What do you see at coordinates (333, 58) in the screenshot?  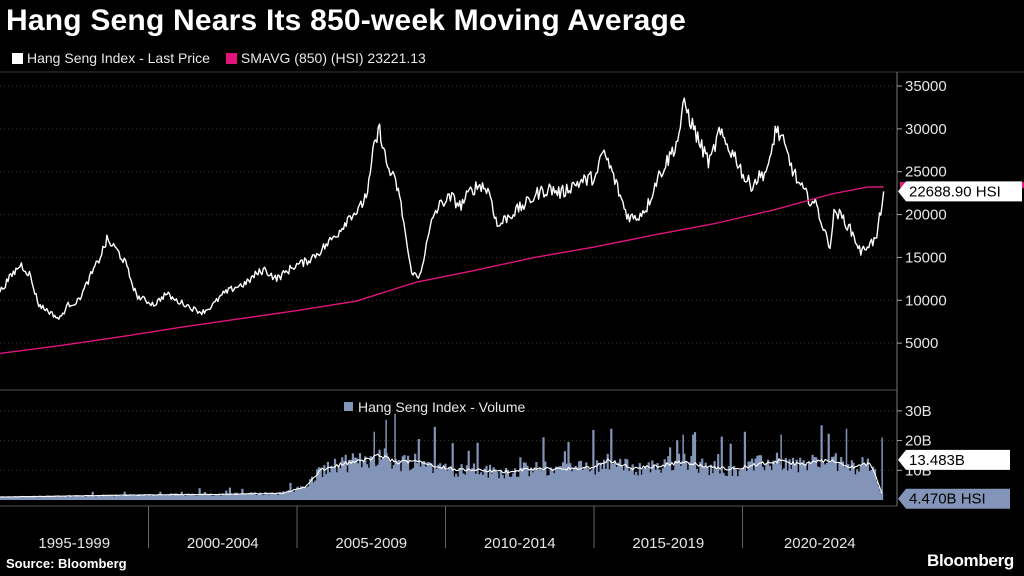 I see `sma-legend-label: SMAVG (850) (HSI) 23221.13` at bounding box center [333, 58].